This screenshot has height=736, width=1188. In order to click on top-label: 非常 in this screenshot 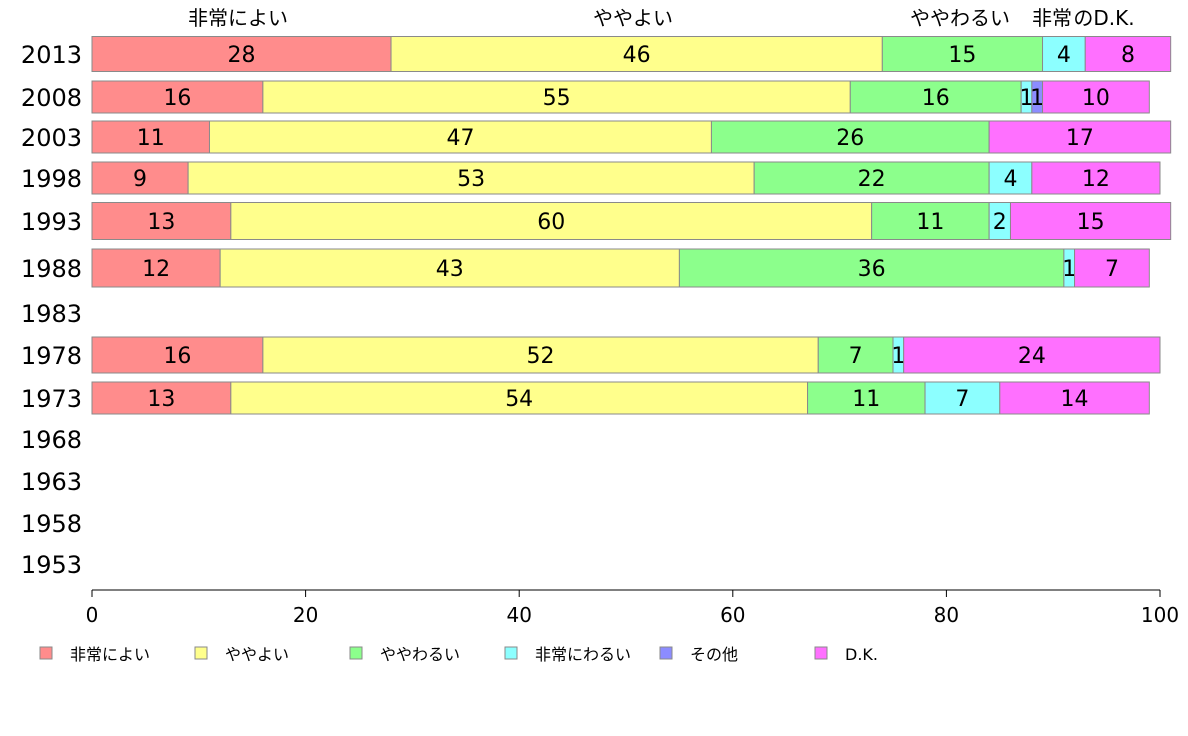, I will do `click(1052, 18)`.